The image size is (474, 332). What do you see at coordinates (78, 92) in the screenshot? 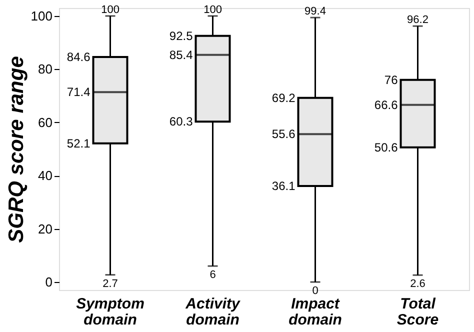
I see `annotation: 71.4` at bounding box center [78, 92].